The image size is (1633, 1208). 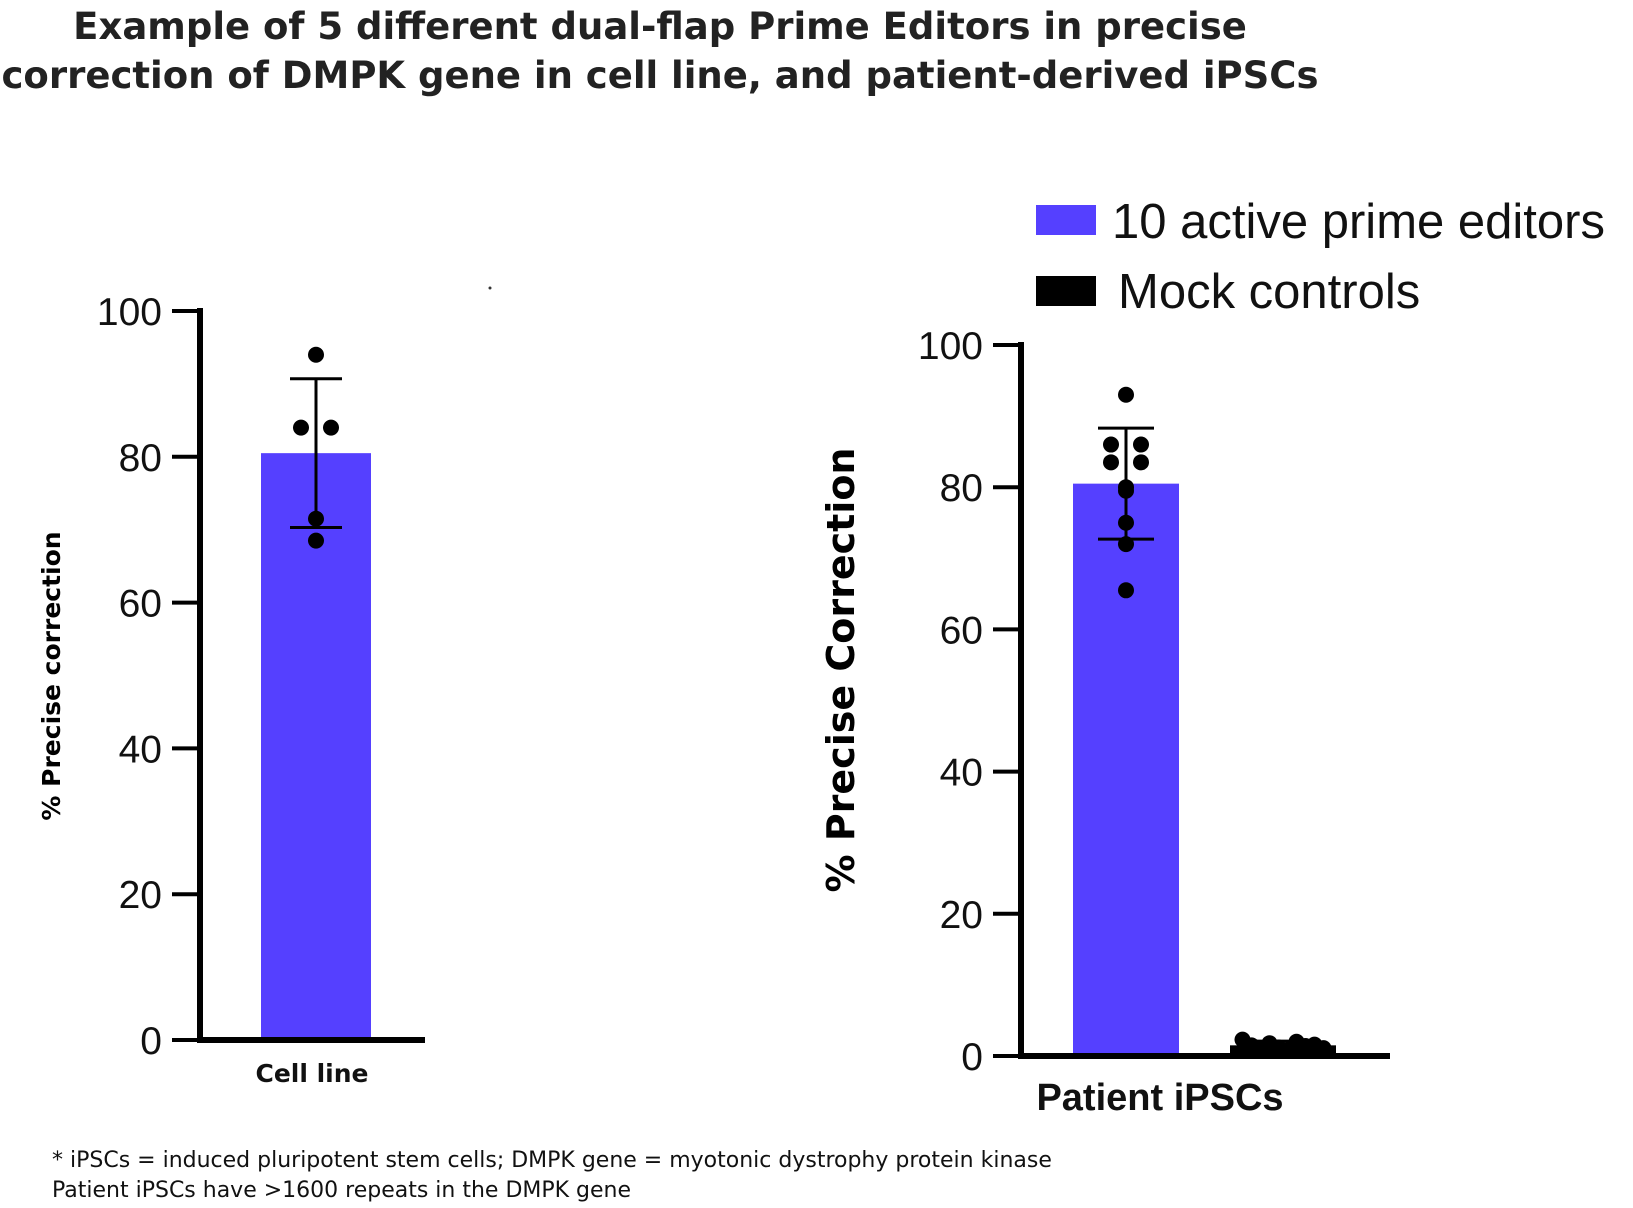 I want to click on legend-label-mock: Mock controls, so click(x=1269, y=292).